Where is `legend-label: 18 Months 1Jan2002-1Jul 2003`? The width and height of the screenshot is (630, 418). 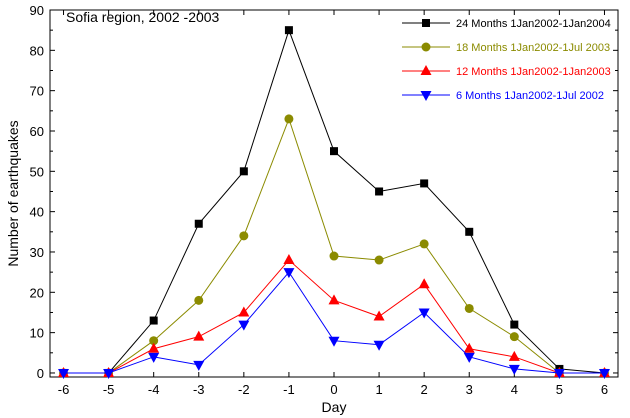 legend-label: 18 Months 1Jan2002-1Jul 2003 is located at coordinates (533, 48).